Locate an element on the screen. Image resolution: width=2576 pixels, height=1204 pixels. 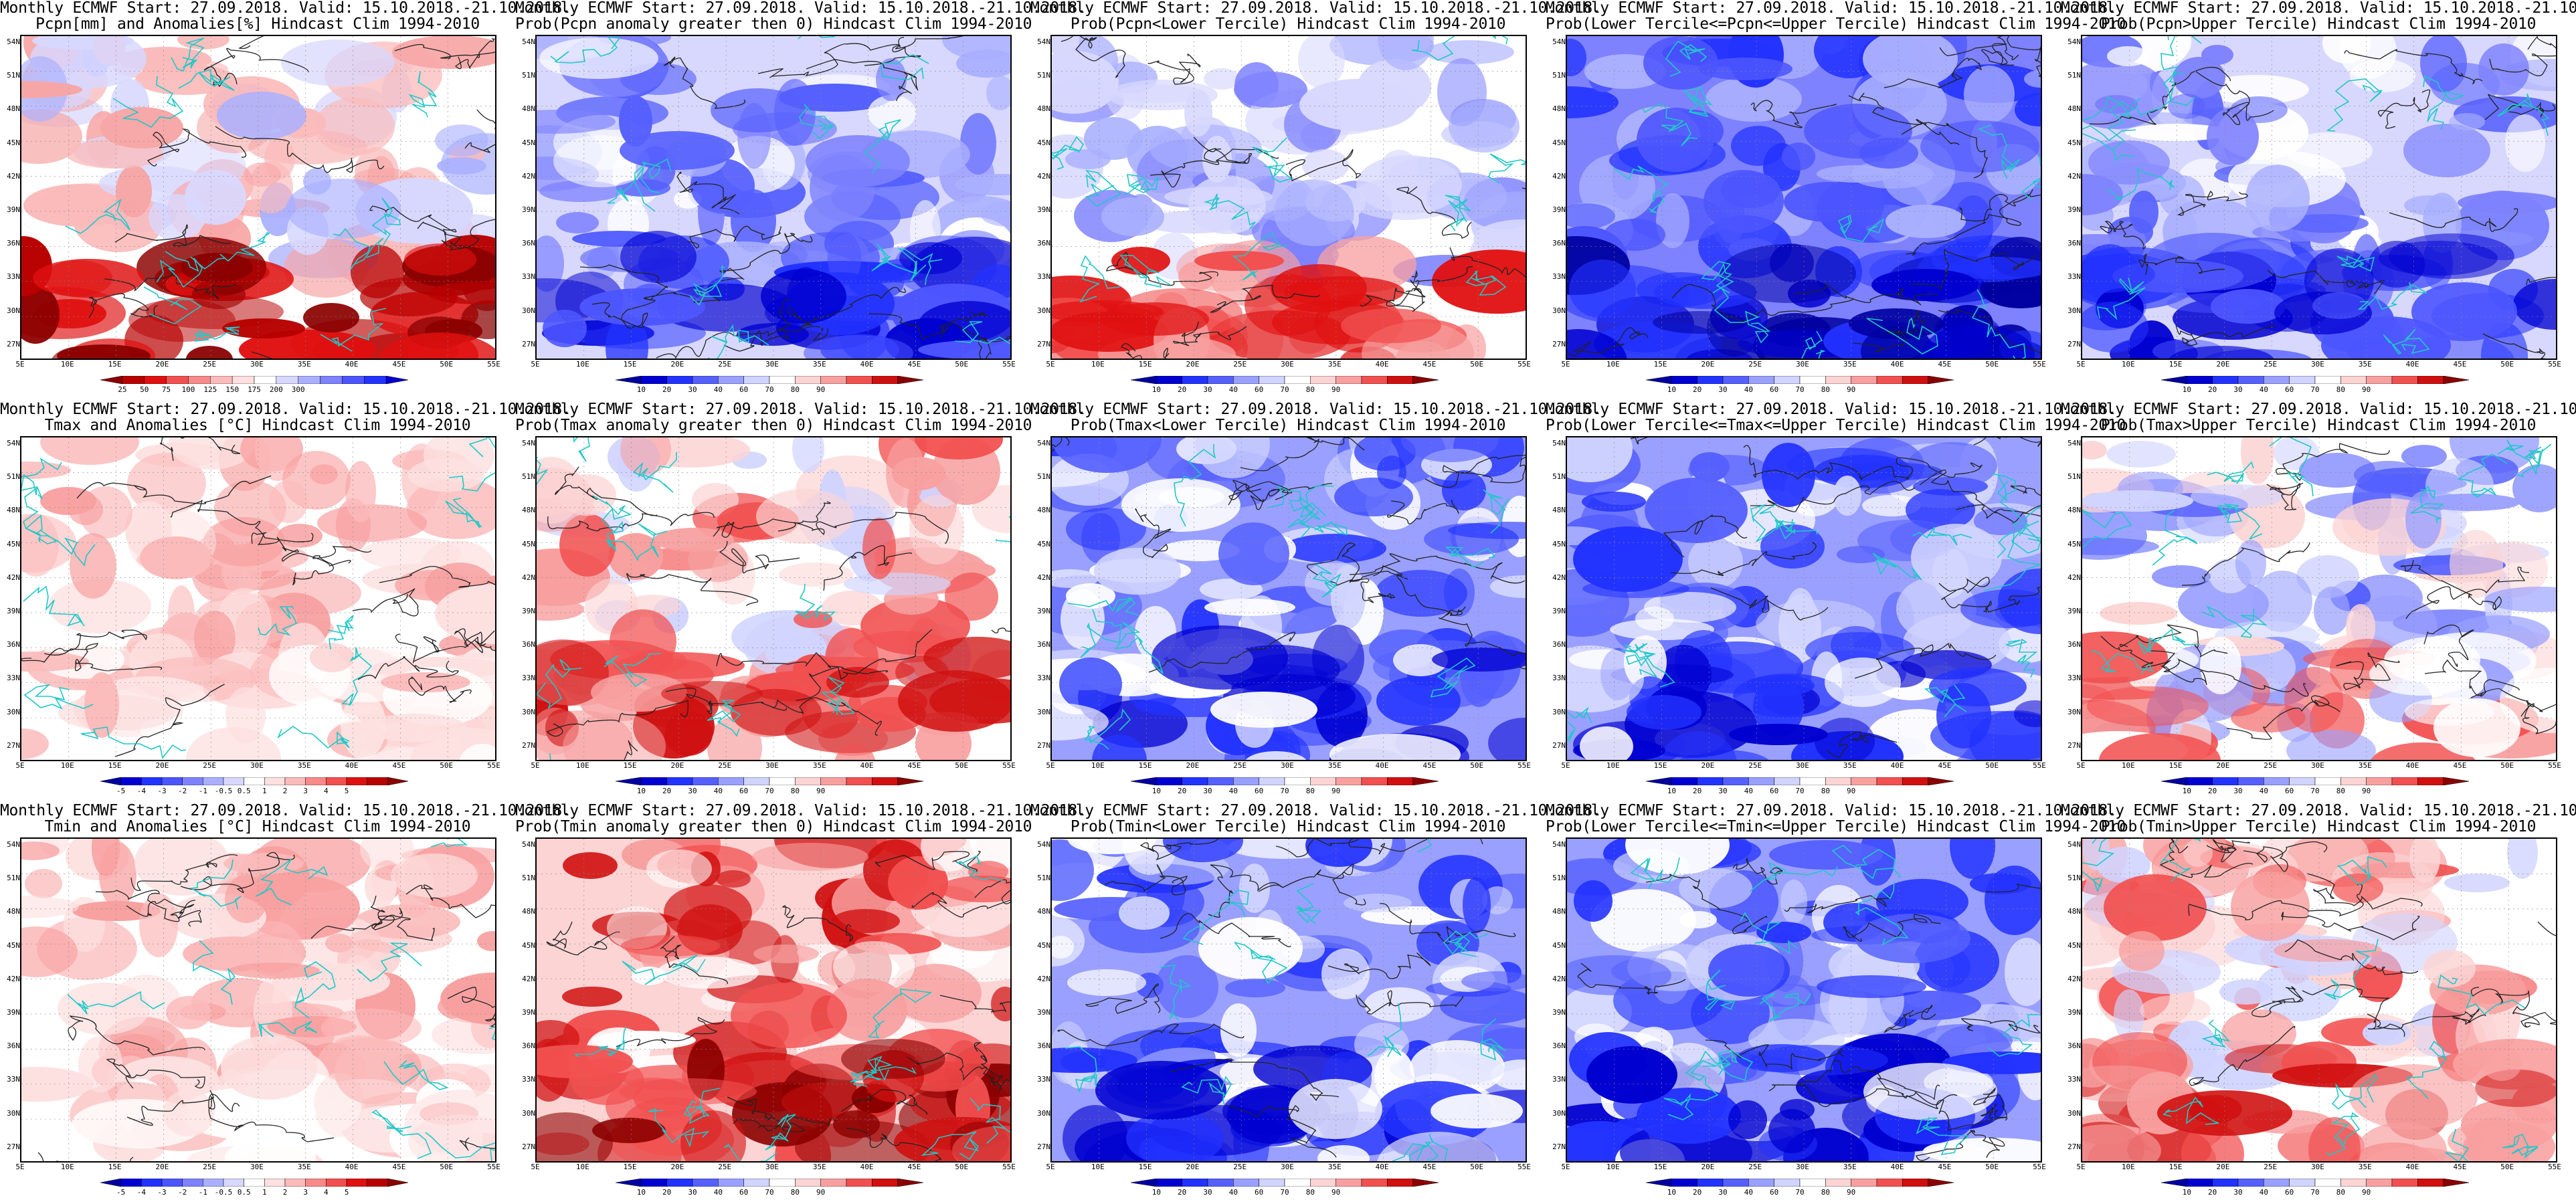
lat-label: 30N is located at coordinates (1043, 711).